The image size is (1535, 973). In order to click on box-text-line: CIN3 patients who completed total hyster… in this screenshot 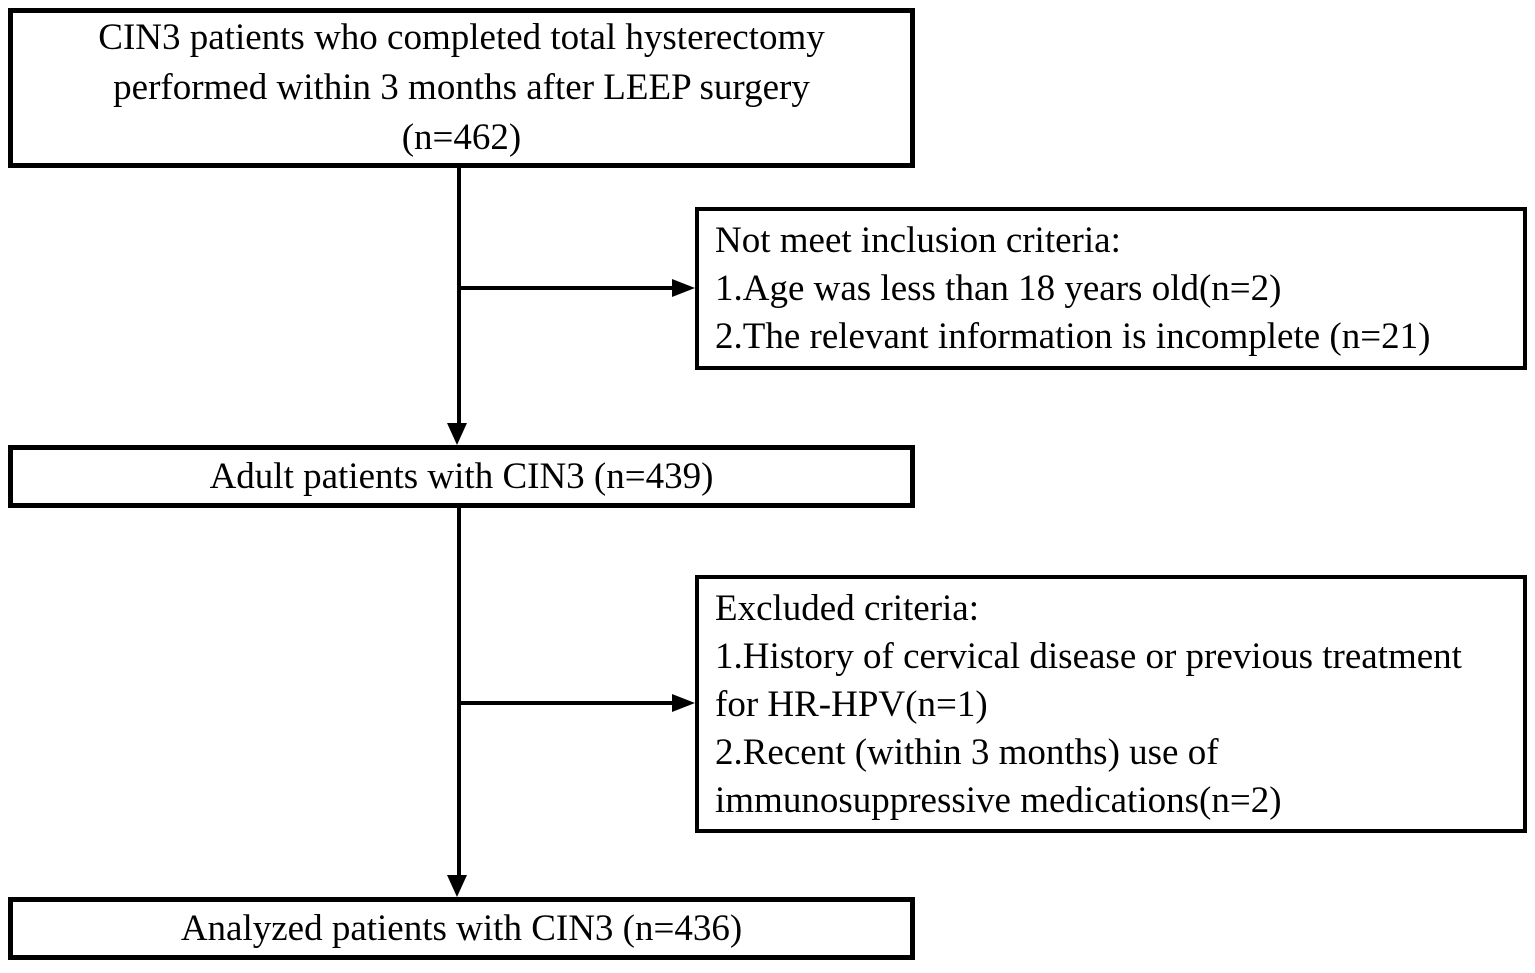, I will do `click(461, 37)`.